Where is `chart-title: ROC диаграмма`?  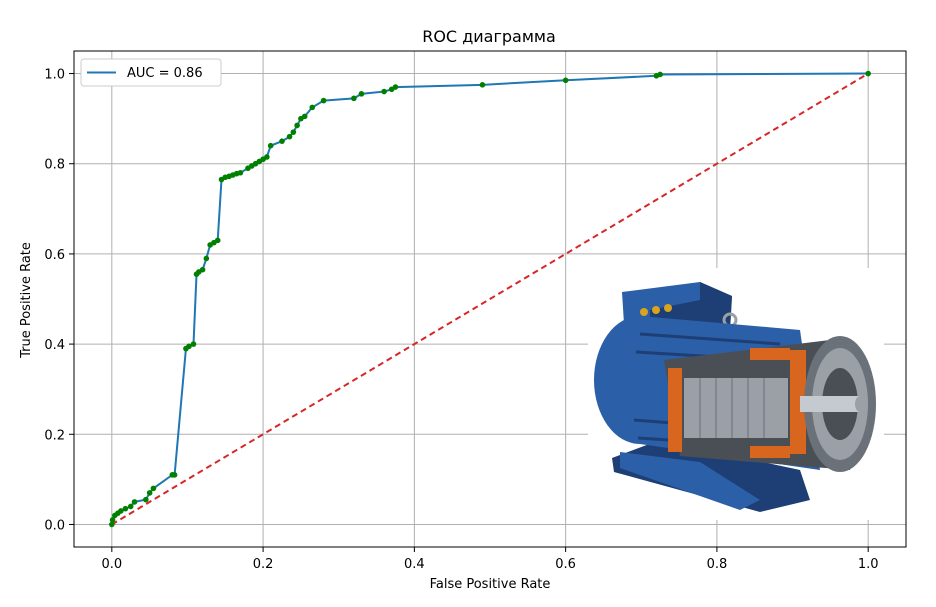
chart-title: ROC диаграмма is located at coordinates (489, 36).